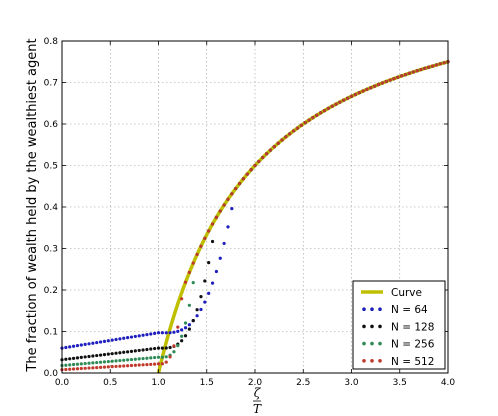  Describe the element at coordinates (258, 393) in the screenshot. I see `x-axis-label-numerator: ζ` at that location.